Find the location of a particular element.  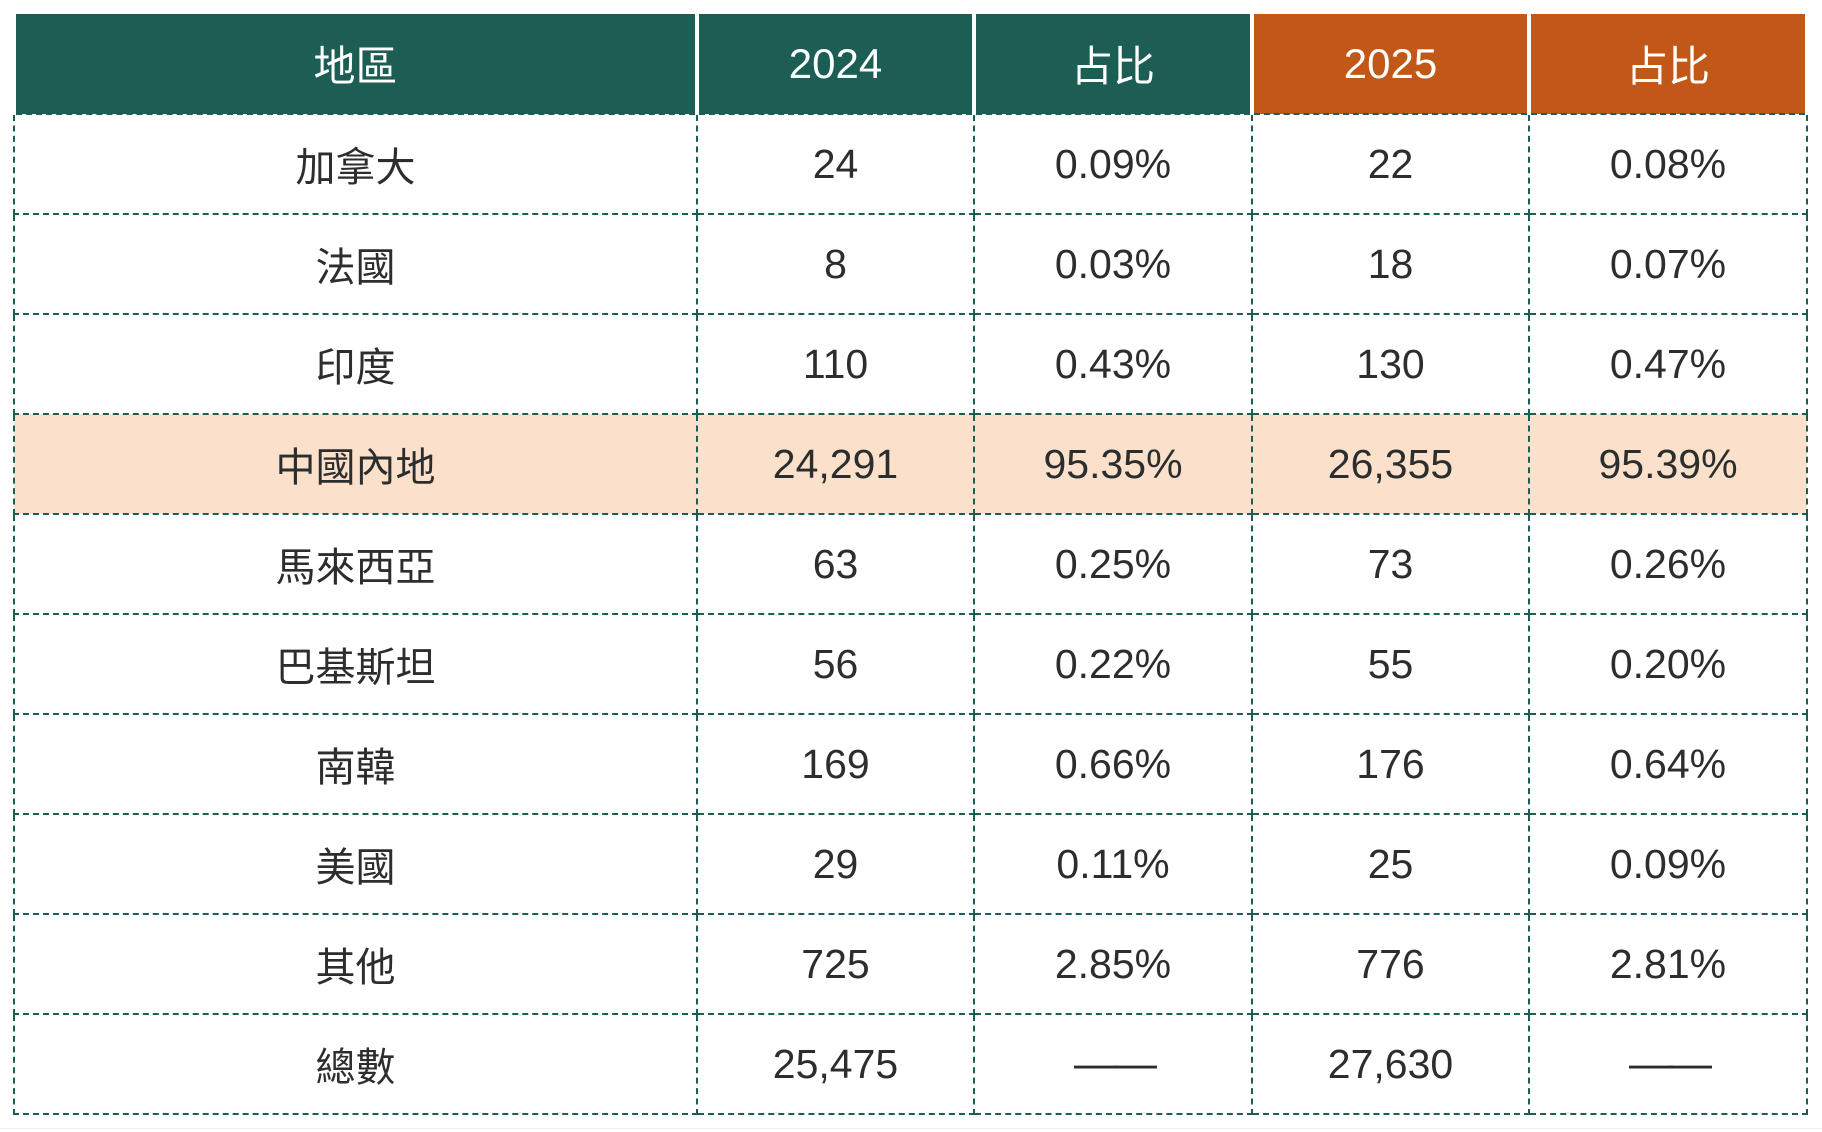

cell-2025: 130 is located at coordinates (1390, 364).